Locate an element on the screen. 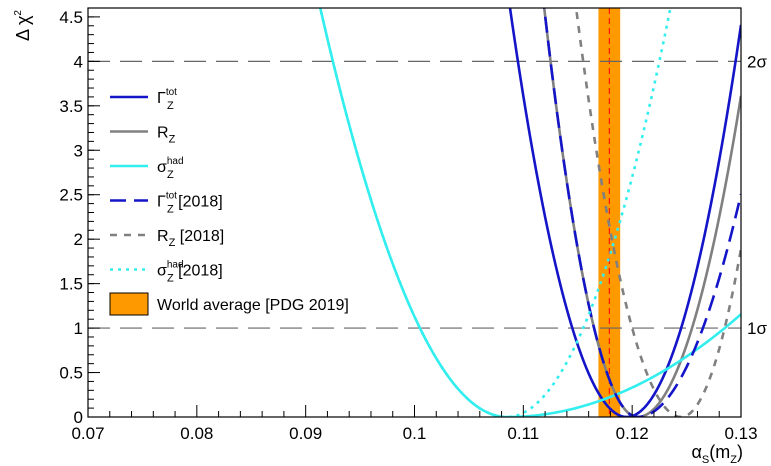 This screenshot has width=771, height=466. reference-label-2: 1σ is located at coordinates (757, 328).